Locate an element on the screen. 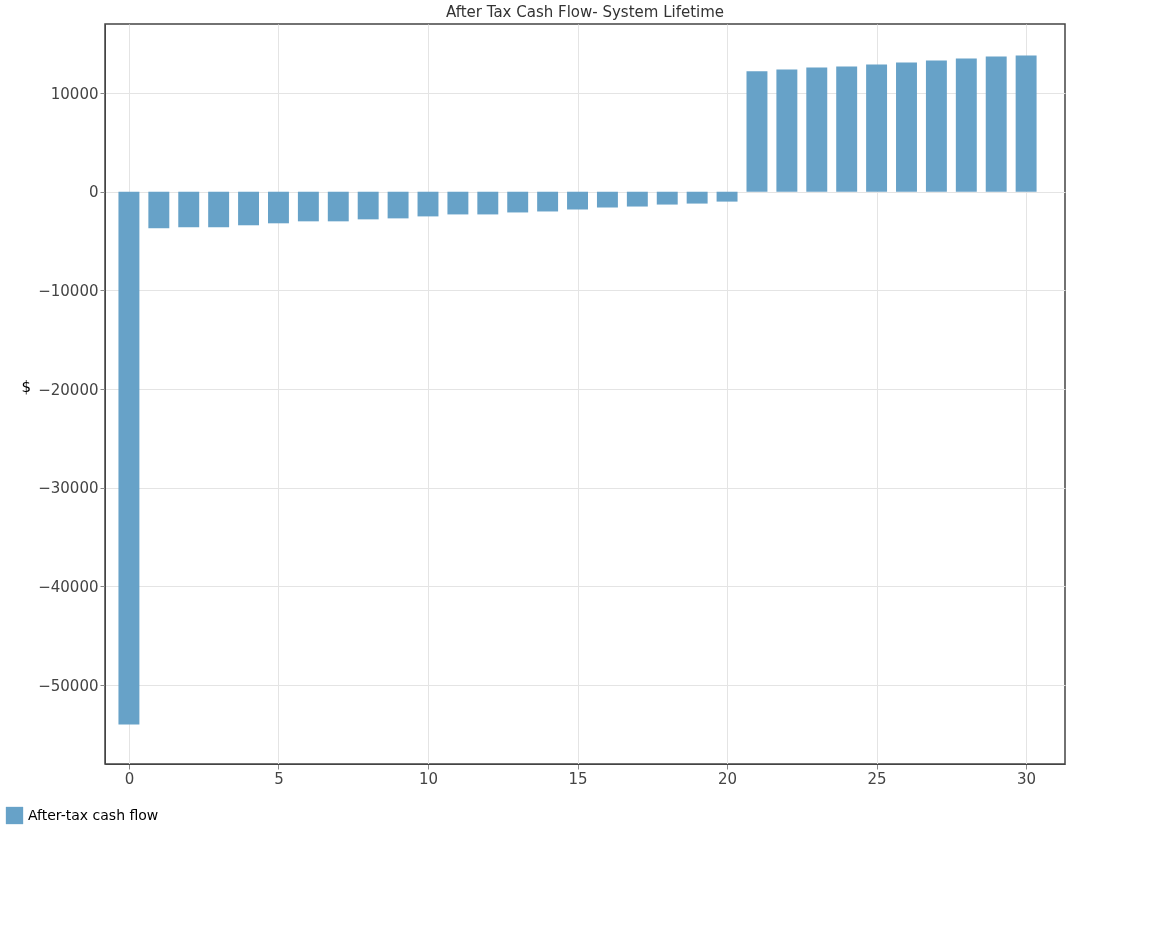 The image size is (1159, 942). x-tick-label: 30 is located at coordinates (1027, 778).